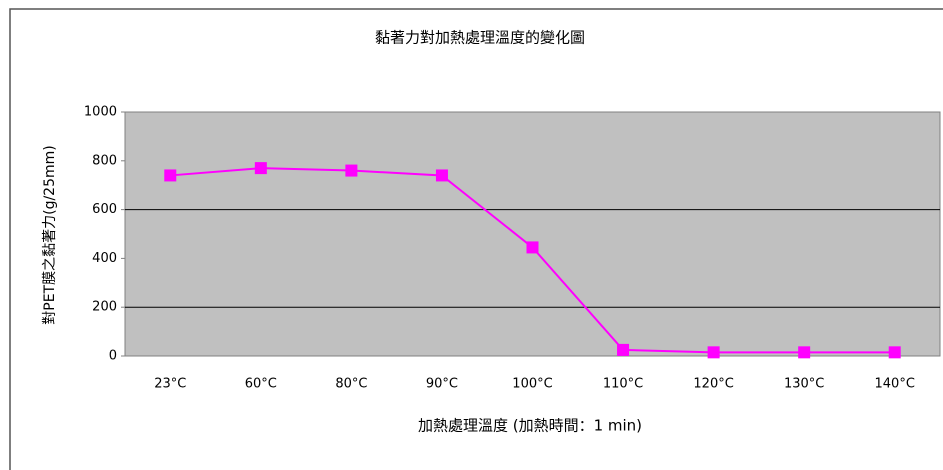  I want to click on x-tick-label: 130°C, so click(804, 384).